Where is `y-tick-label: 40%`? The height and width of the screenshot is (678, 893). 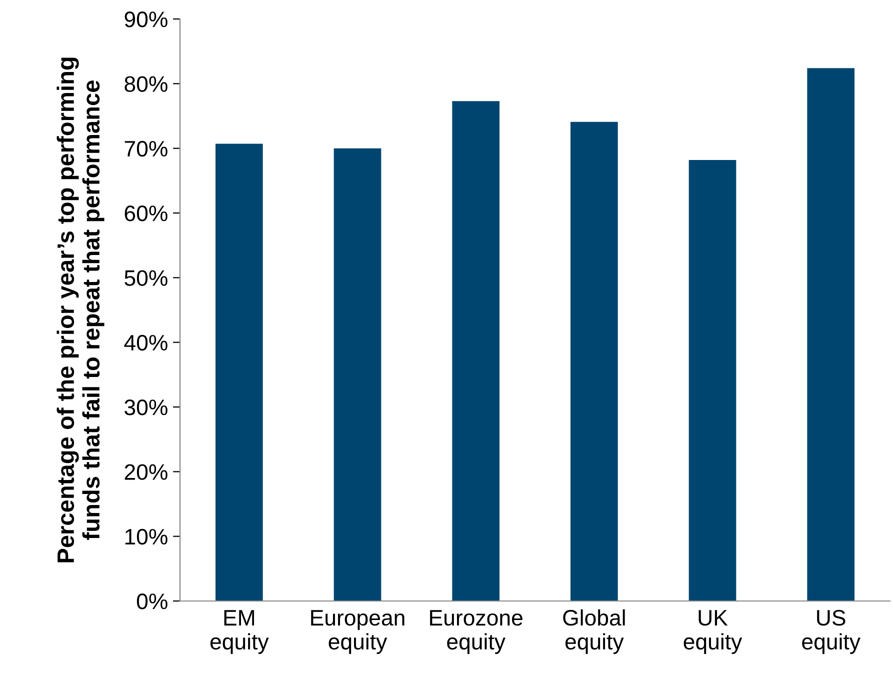 y-tick-label: 40% is located at coordinates (146, 342).